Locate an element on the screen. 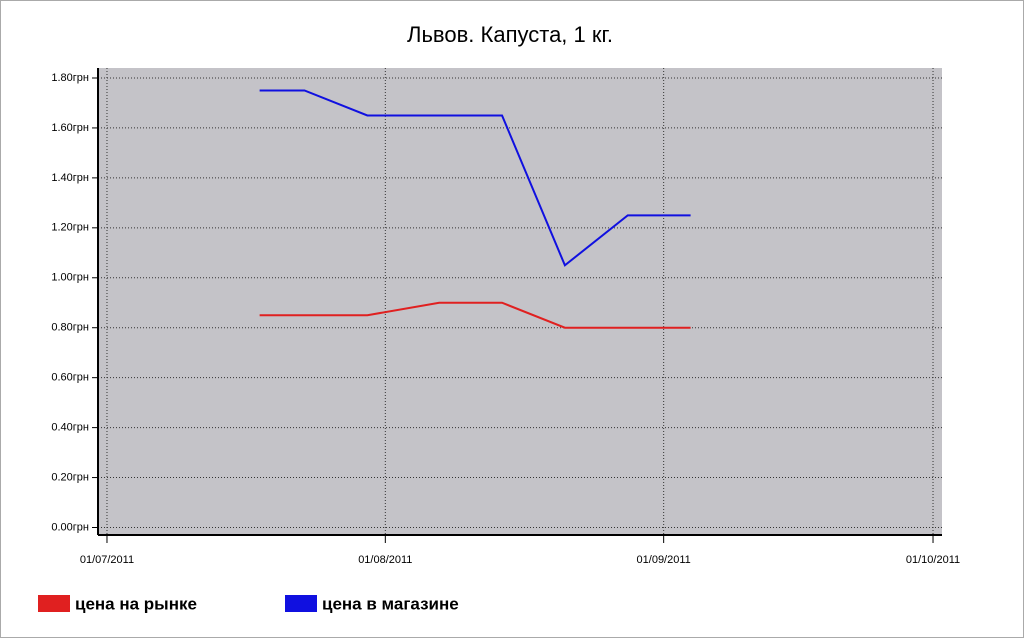 This screenshot has width=1024, height=638. y-tick-label: 1.60грн is located at coordinates (70, 128).